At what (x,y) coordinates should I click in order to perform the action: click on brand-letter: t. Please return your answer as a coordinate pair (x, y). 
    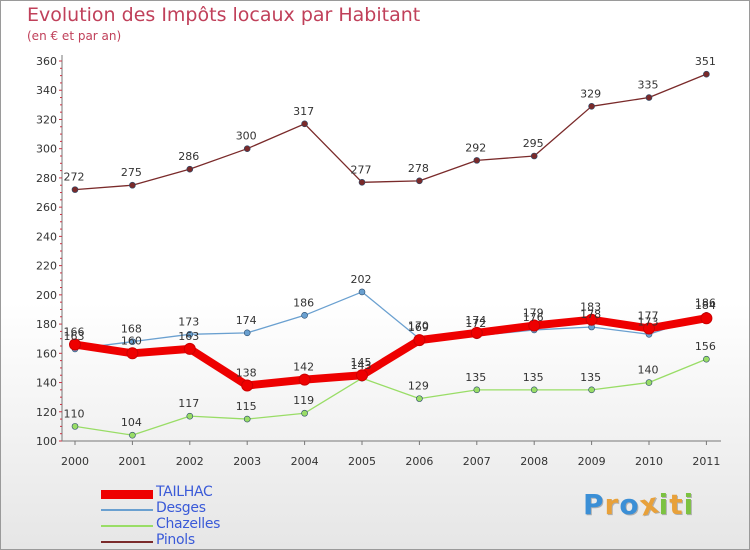
    Looking at the image, I should click on (676, 504).